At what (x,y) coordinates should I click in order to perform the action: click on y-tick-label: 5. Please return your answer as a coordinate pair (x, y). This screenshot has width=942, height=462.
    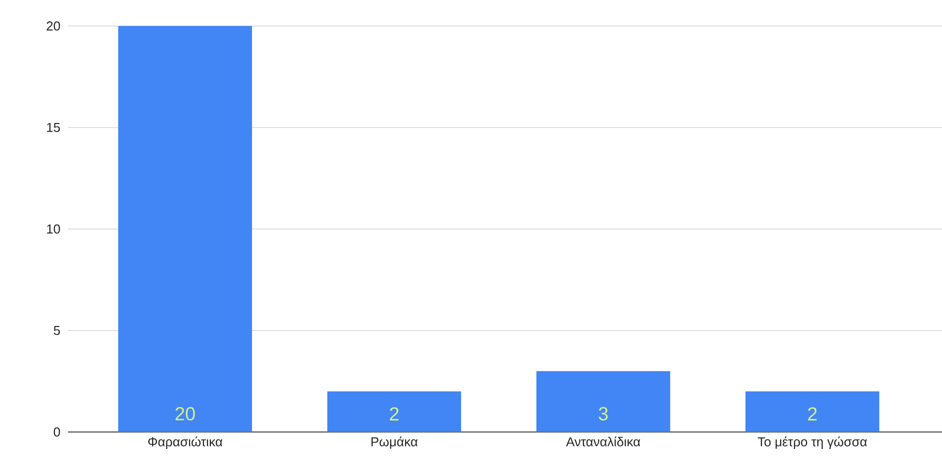
    Looking at the image, I should click on (57, 330).